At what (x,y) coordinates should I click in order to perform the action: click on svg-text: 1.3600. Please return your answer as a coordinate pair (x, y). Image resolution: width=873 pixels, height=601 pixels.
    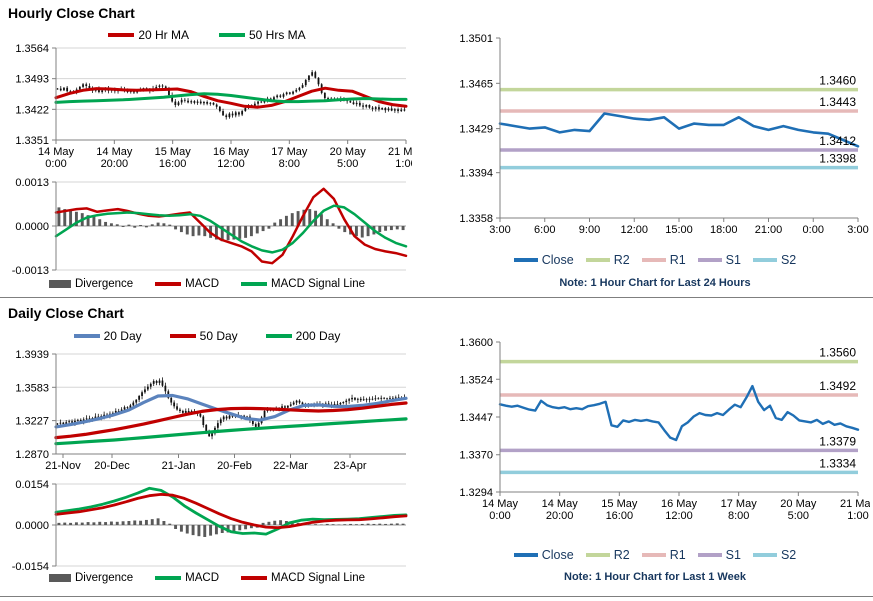
    Looking at the image, I should click on (476, 343).